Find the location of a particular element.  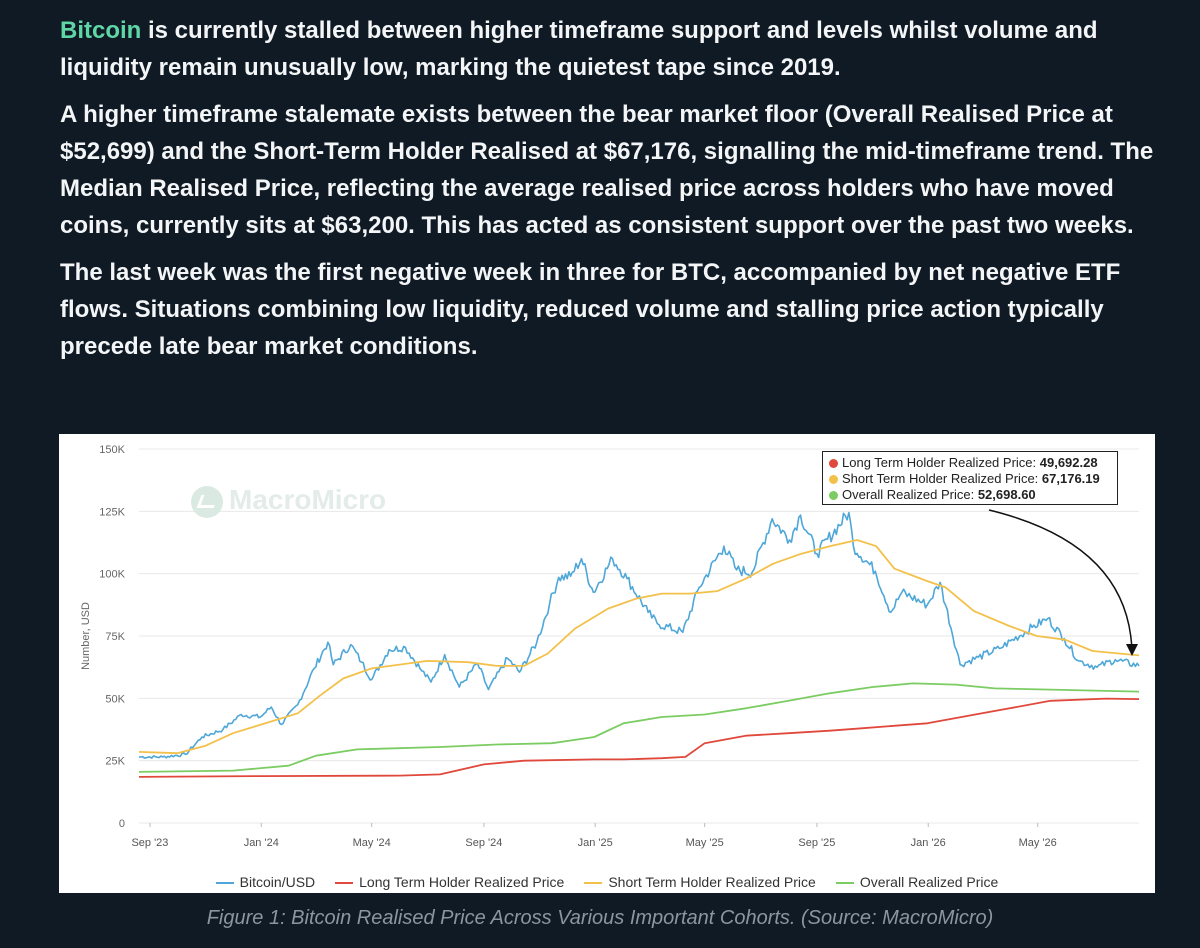

x-tick-label: Sep '23 is located at coordinates (149, 843).